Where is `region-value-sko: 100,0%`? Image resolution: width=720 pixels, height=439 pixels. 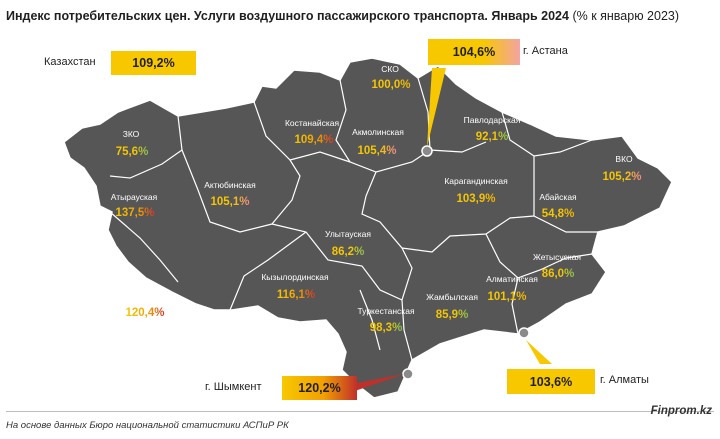 region-value-sko: 100,0% is located at coordinates (391, 85).